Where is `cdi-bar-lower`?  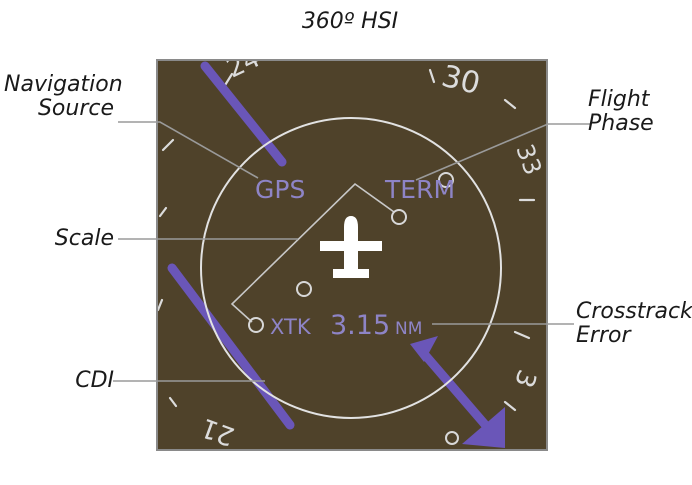
cdi-bar-lower is located at coordinates (231, 346).